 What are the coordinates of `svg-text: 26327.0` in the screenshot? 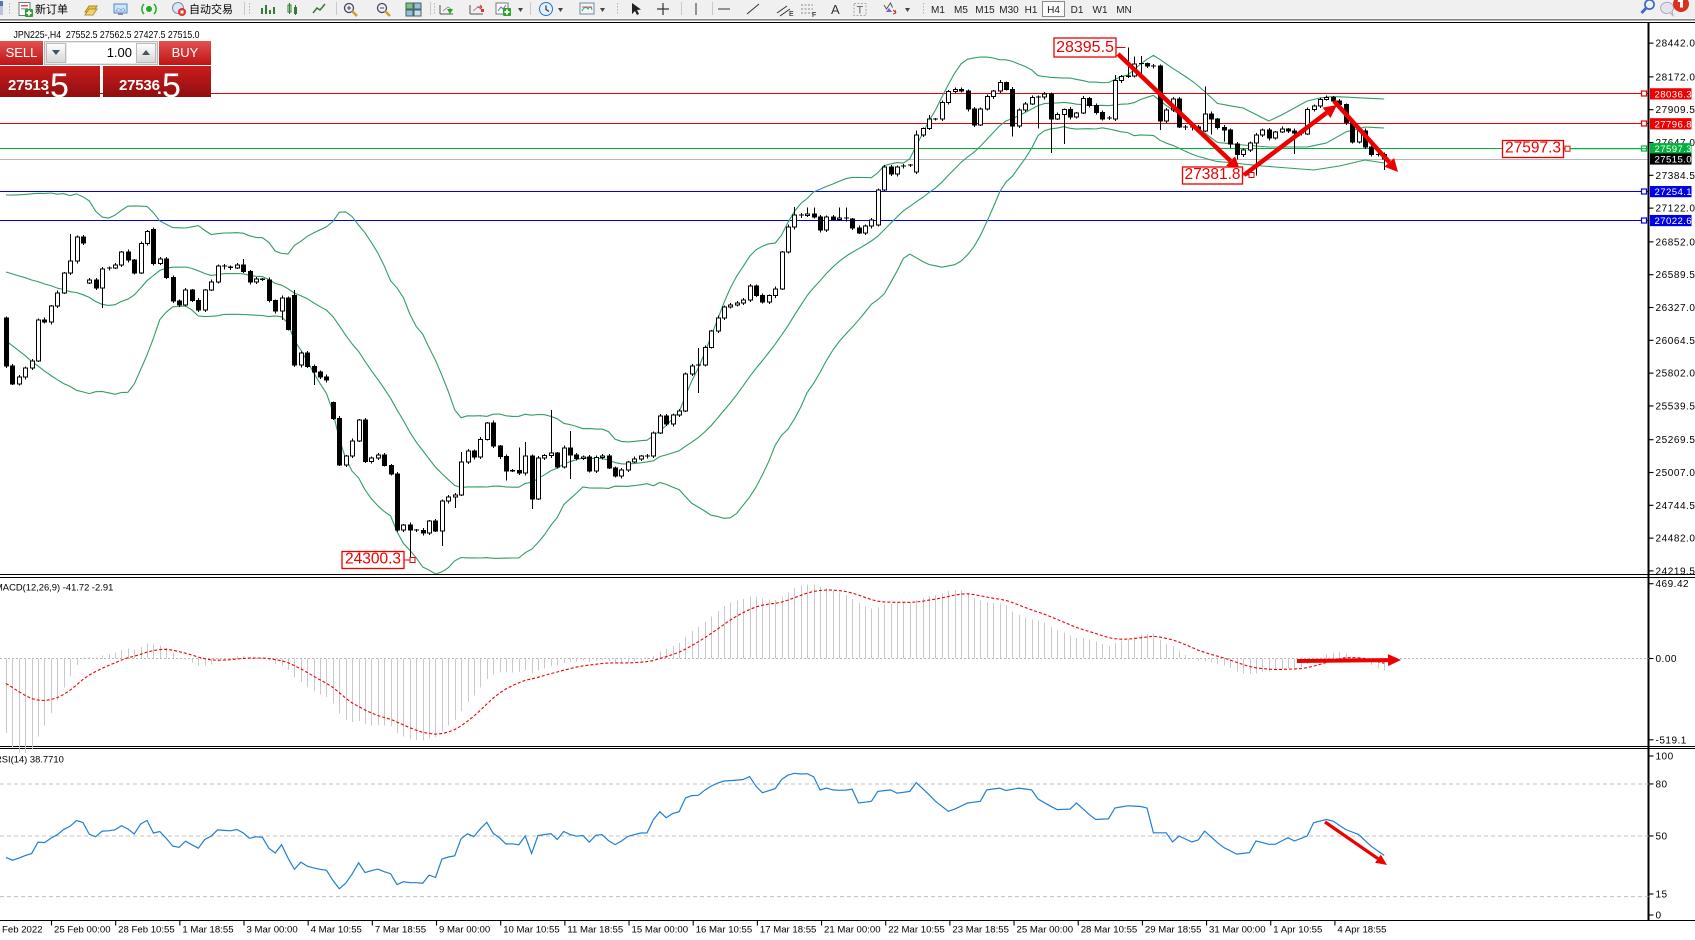 It's located at (1675, 308).